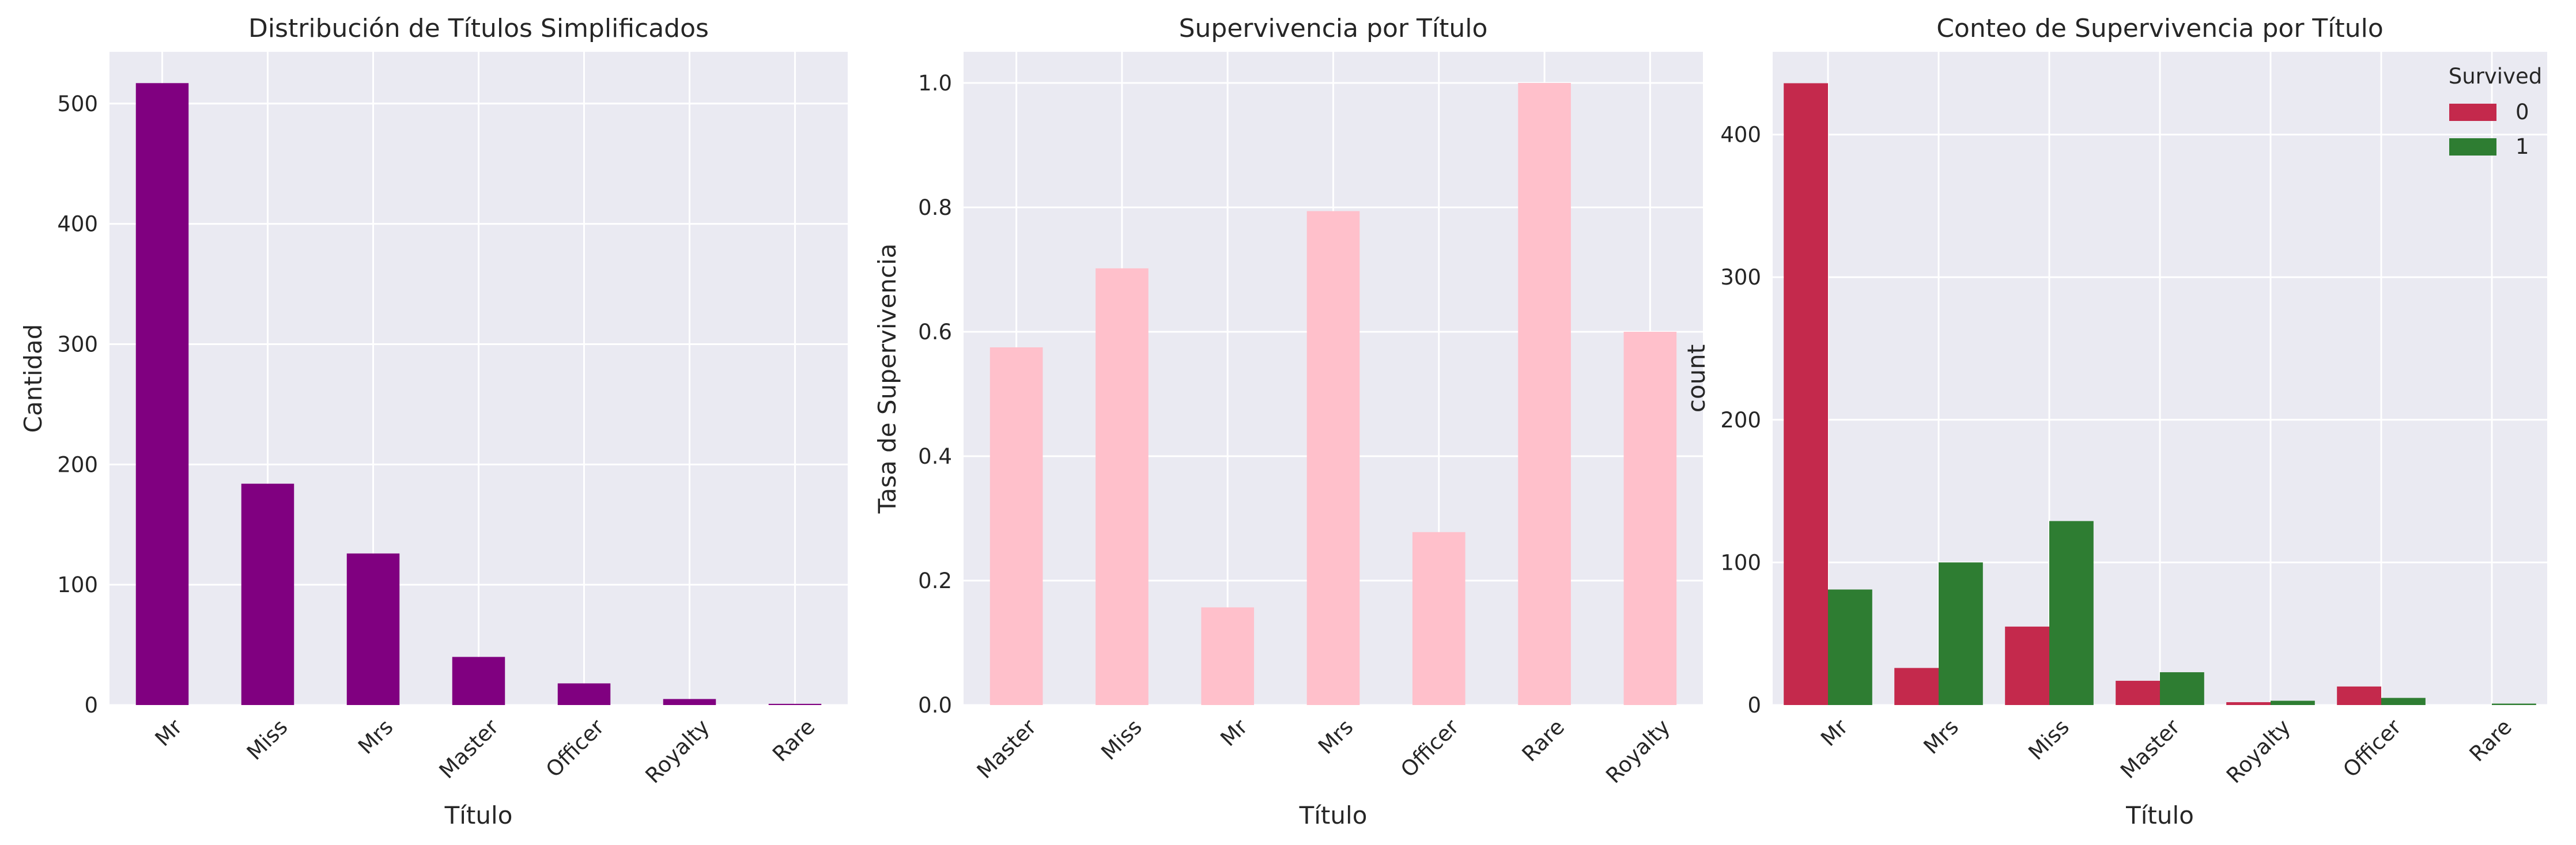 The height and width of the screenshot is (845, 2576). What do you see at coordinates (1696, 378) in the screenshot?
I see `y-axis-label: count` at bounding box center [1696, 378].